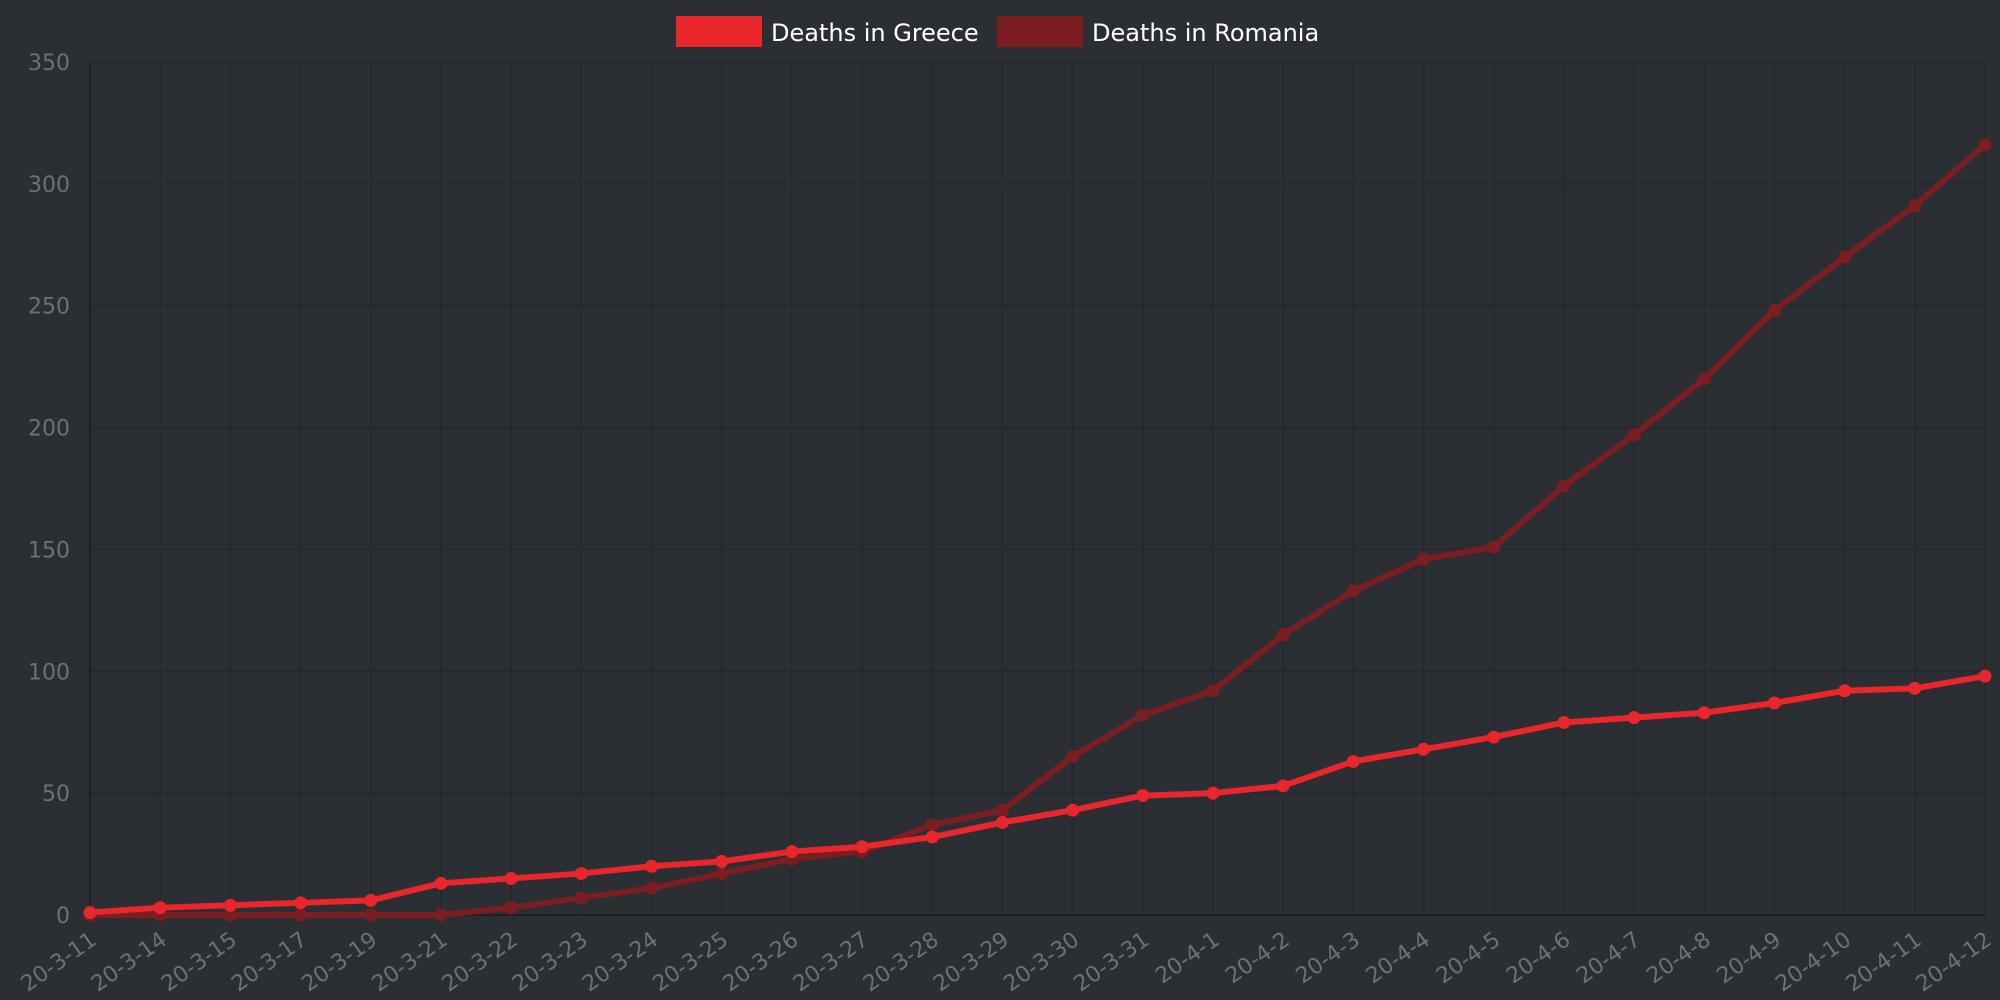 The width and height of the screenshot is (2000, 1000). I want to click on x-tick-label: 20-4-3, so click(1328, 958).